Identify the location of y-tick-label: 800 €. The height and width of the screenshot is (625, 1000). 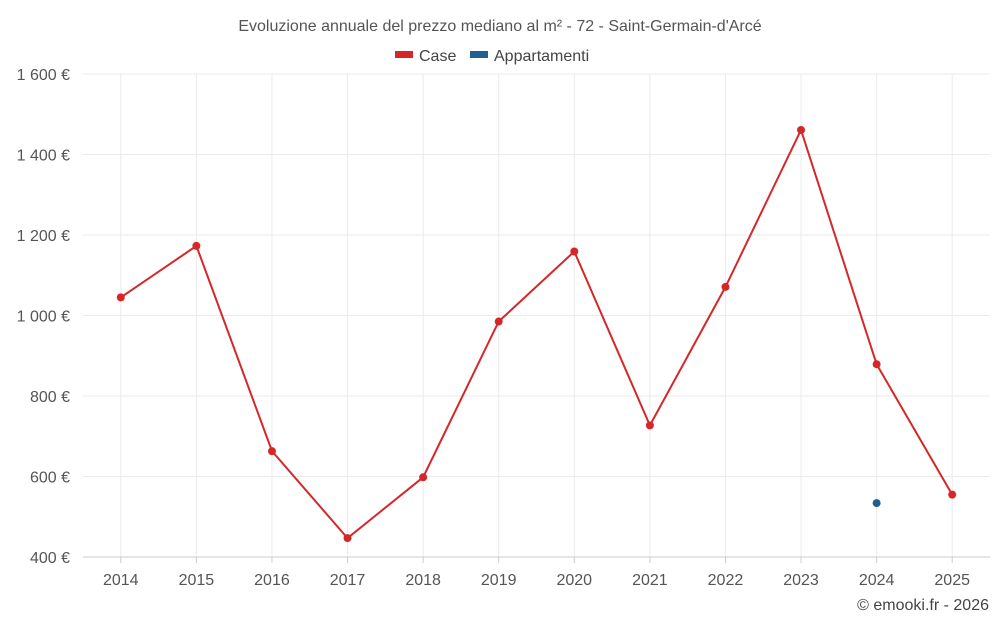
(50, 397).